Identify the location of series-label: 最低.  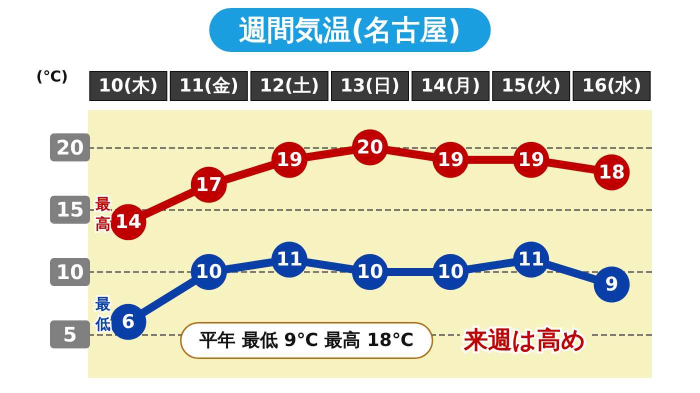
(102, 313).